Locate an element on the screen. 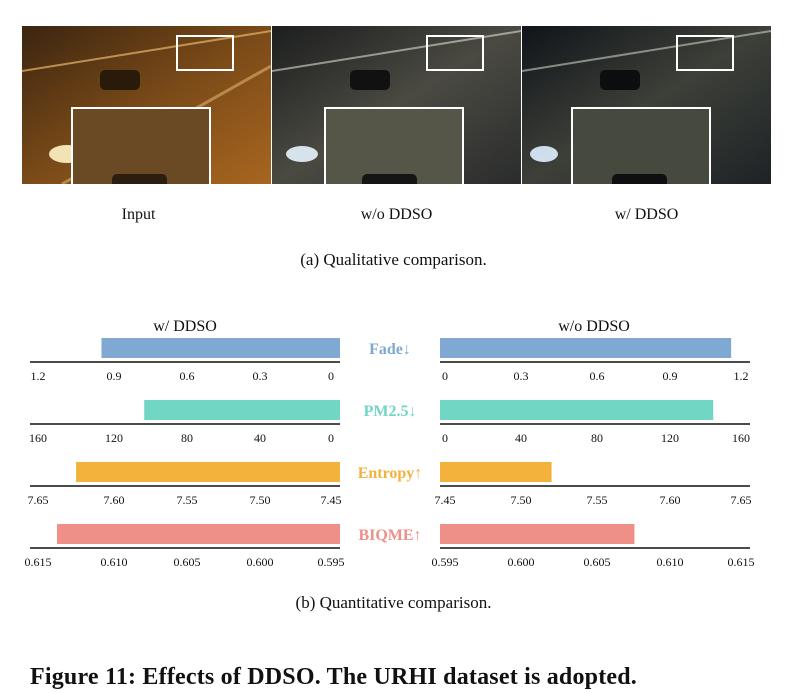 Image resolution: width=787 pixels, height=693 pixels. tick-label-left: 160 is located at coordinates (38, 438).